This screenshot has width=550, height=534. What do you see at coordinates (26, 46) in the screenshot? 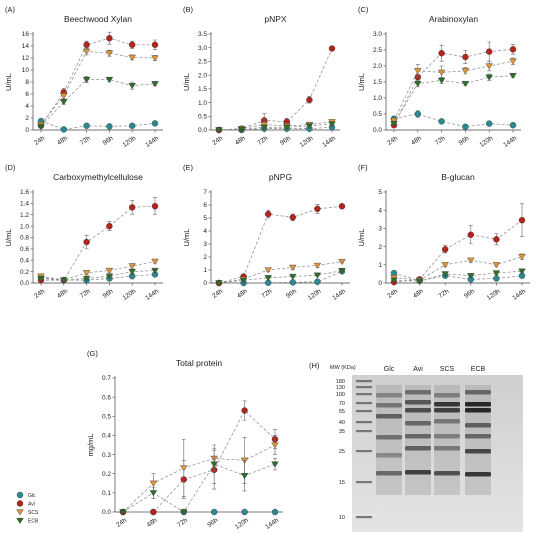
I see `y-tick-label: 14` at bounding box center [26, 46].